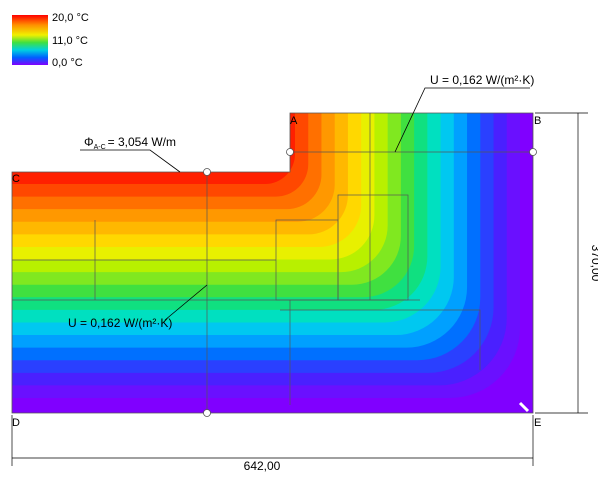 The image size is (598, 480). What do you see at coordinates (16, 423) in the screenshot?
I see `point-label: D` at bounding box center [16, 423].